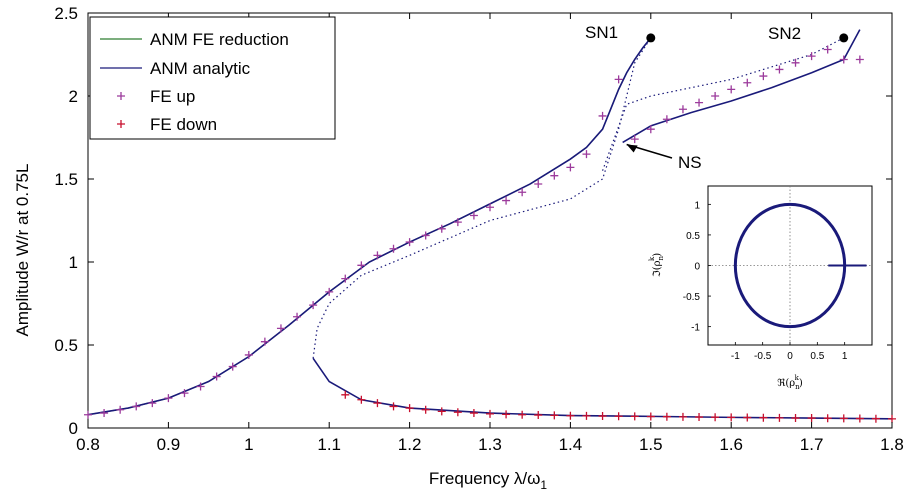  I want to click on x-axis-title: Frequency λ/ω1, so click(488, 480).